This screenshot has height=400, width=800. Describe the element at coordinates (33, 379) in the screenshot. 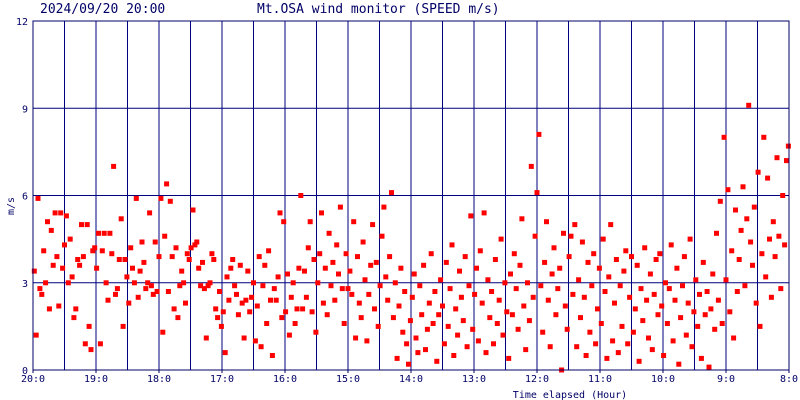

I see `x-tick-label: 20:0` at that location.